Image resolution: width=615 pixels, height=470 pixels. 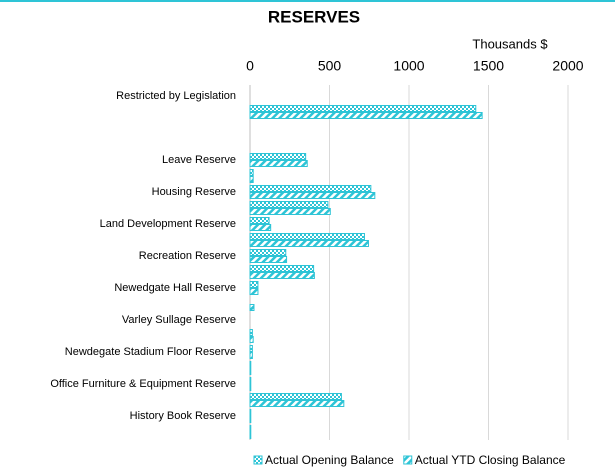 What do you see at coordinates (329, 460) in the screenshot?
I see `legend-label: Actual Opening Balance` at bounding box center [329, 460].